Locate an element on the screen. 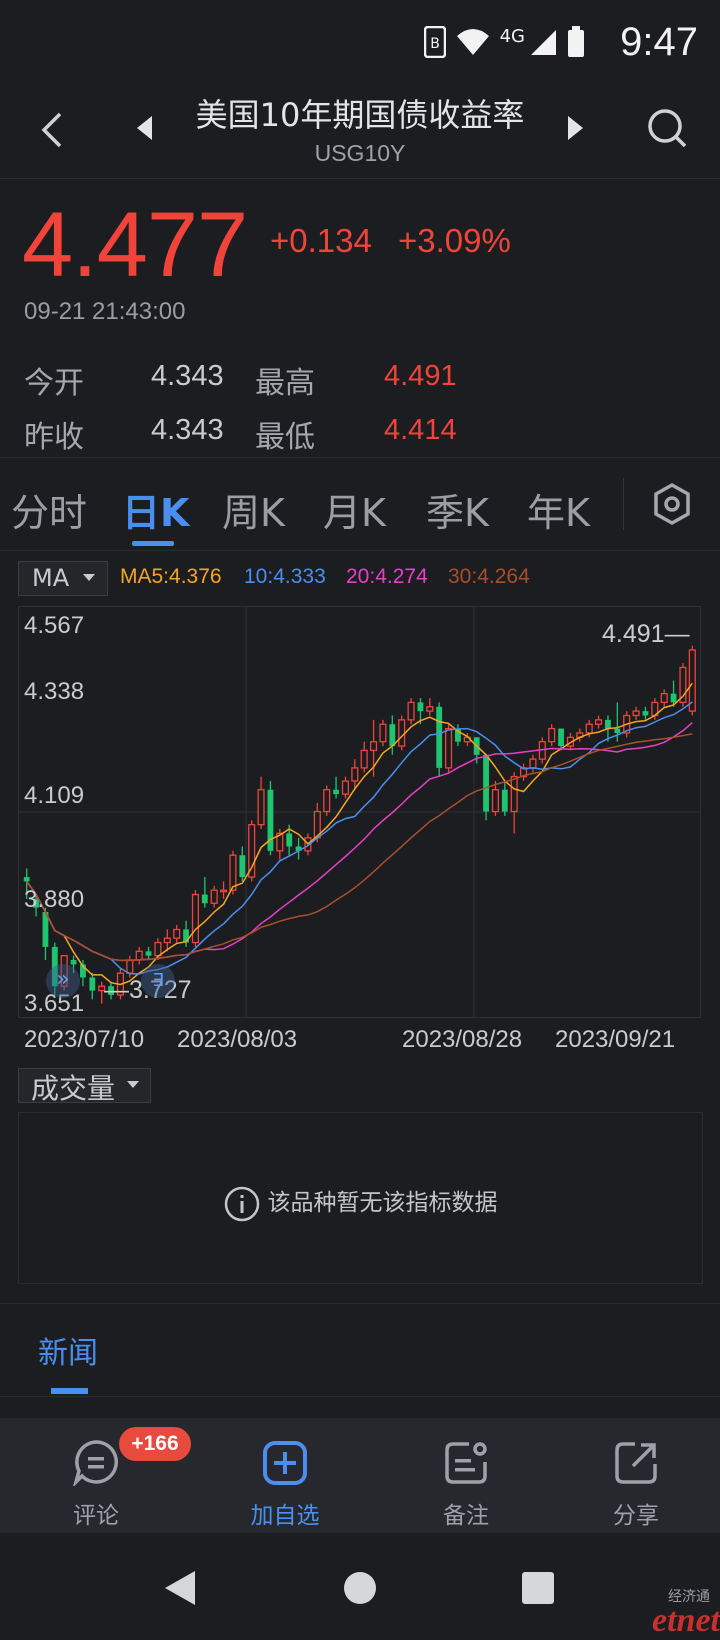 The image size is (720, 1640). y-tick-label: 4.338 is located at coordinates (54, 691).